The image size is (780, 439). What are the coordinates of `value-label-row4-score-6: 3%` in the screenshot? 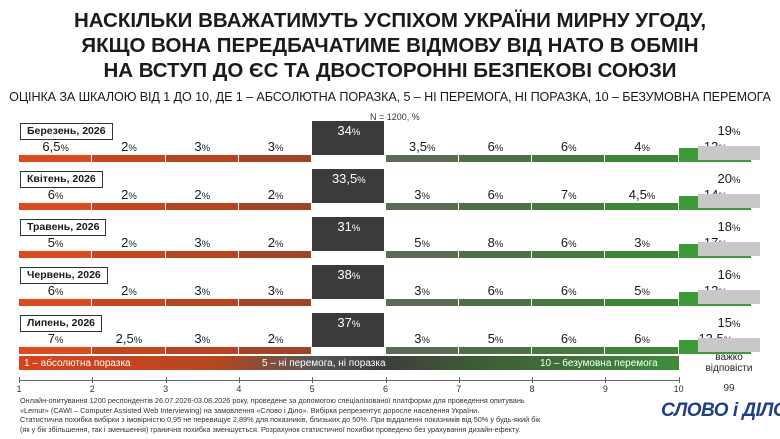 It's located at (422, 290).